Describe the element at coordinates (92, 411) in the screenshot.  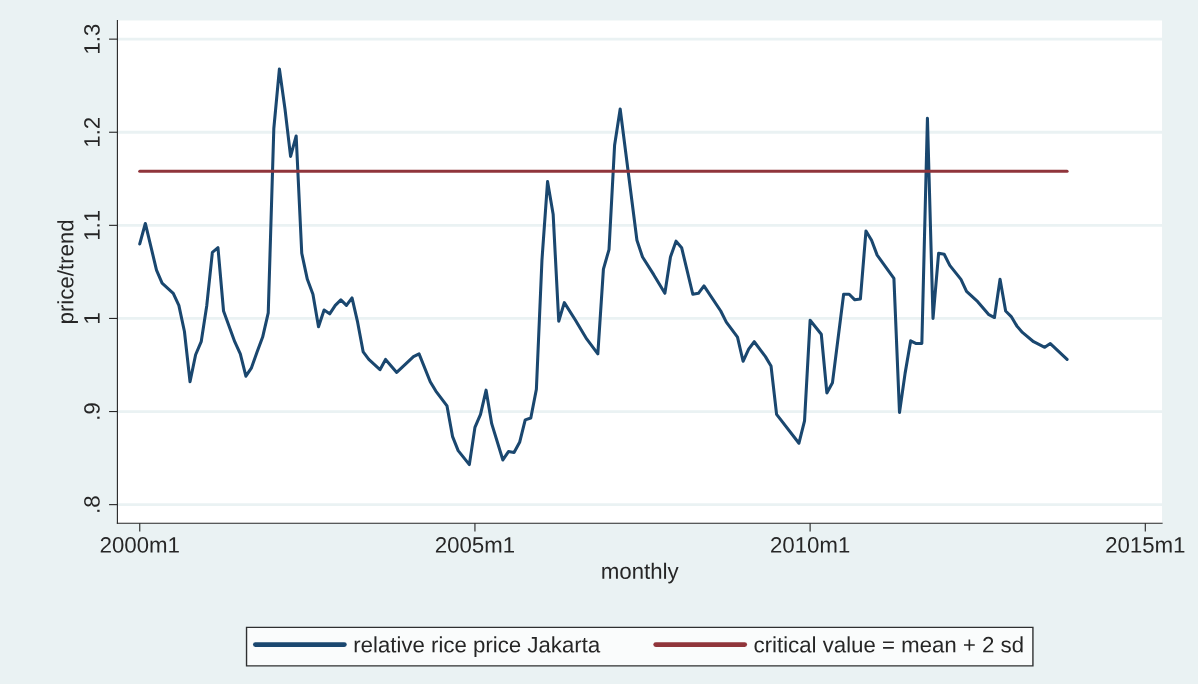
I see `y-tick-label: .9` at that location.